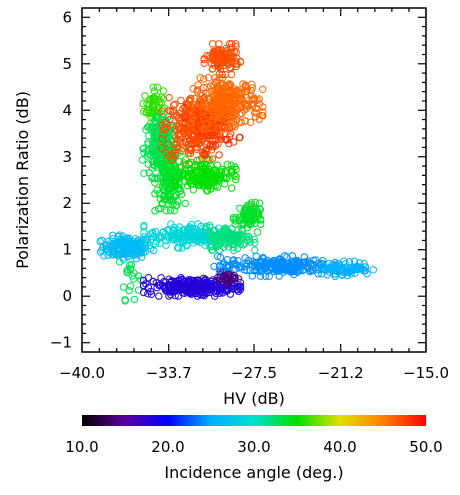 This screenshot has height=495, width=460. I want to click on colorbar, so click(254, 420).